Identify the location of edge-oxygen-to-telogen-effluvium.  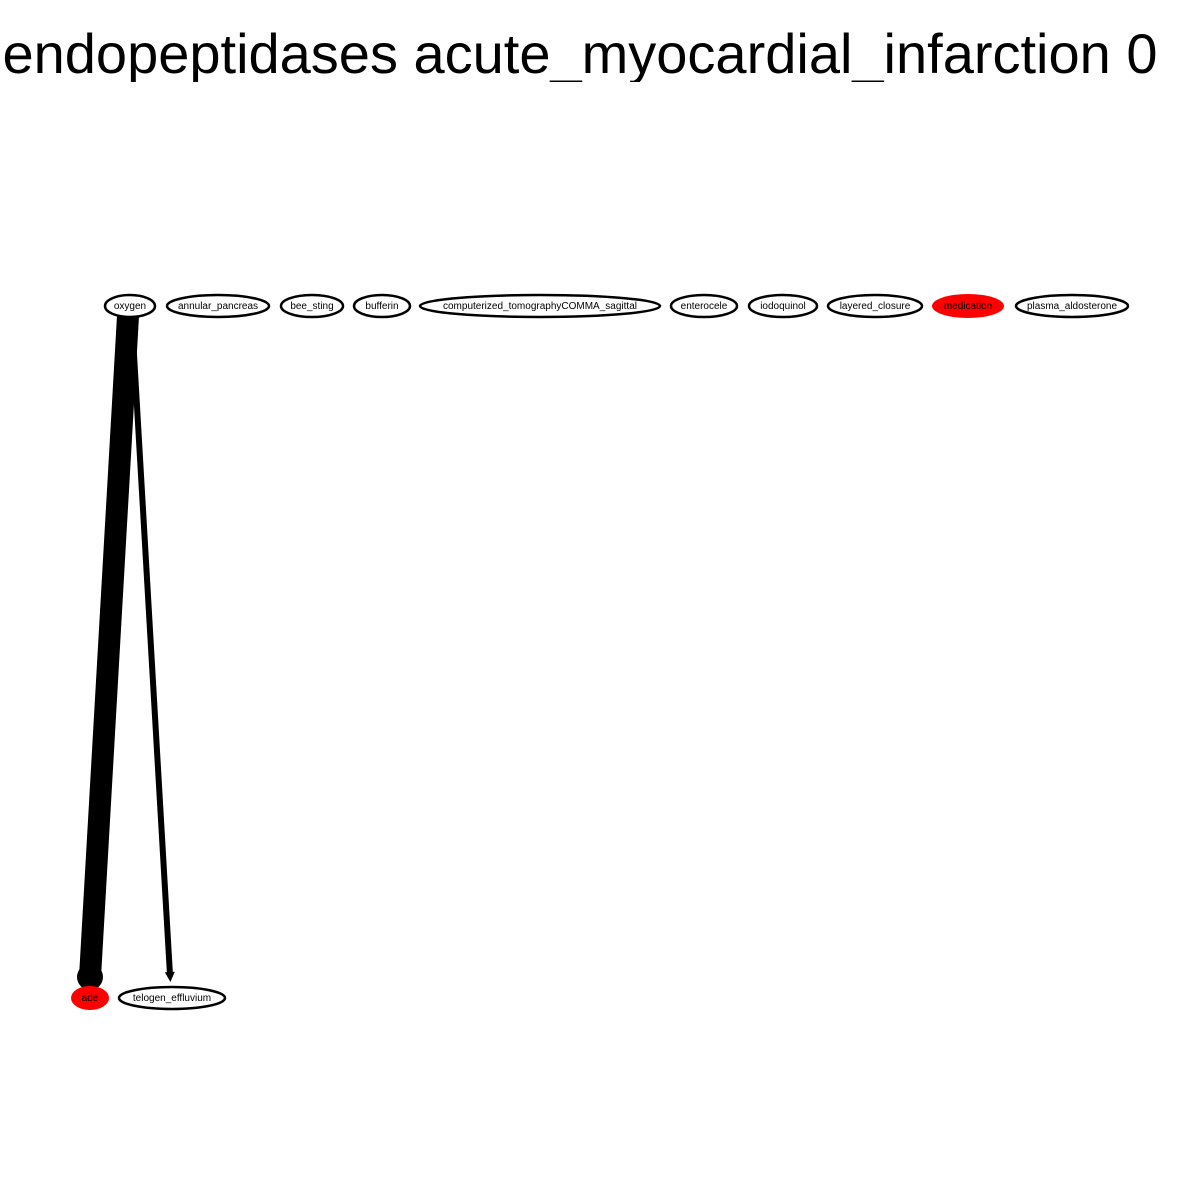
(152, 649).